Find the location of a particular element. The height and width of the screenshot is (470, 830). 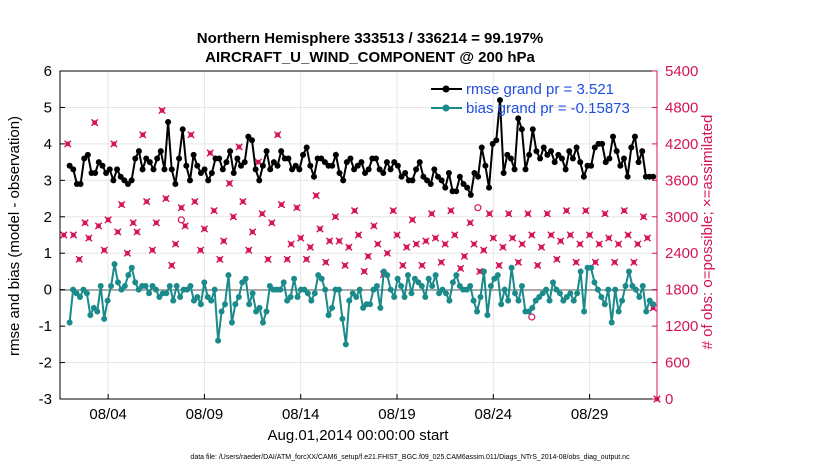

y-right-tick-label: 4200 is located at coordinates (681, 144).